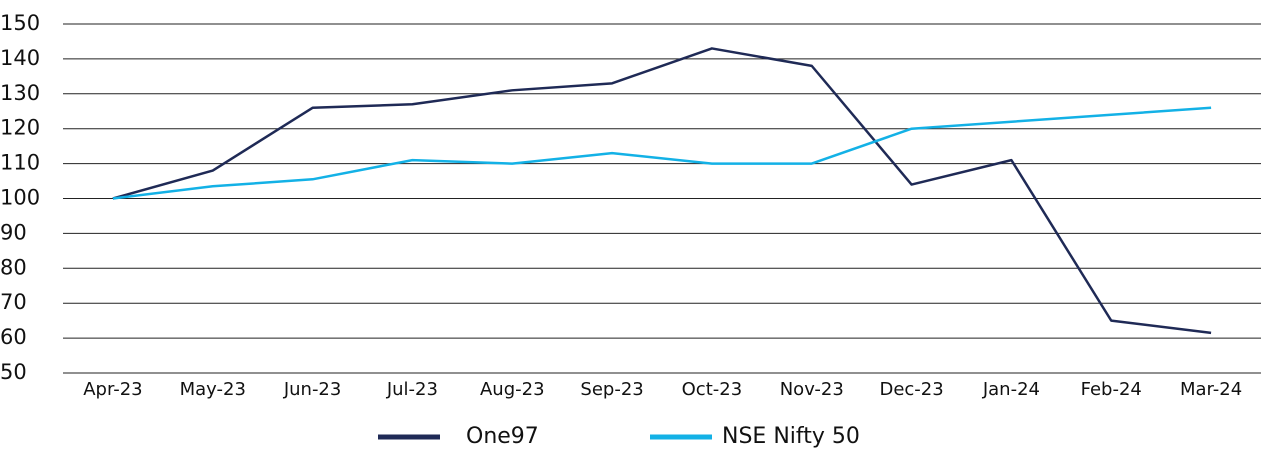 The height and width of the screenshot is (450, 1261). What do you see at coordinates (712, 389) in the screenshot?
I see `x-tick-label: Oct-23` at bounding box center [712, 389].